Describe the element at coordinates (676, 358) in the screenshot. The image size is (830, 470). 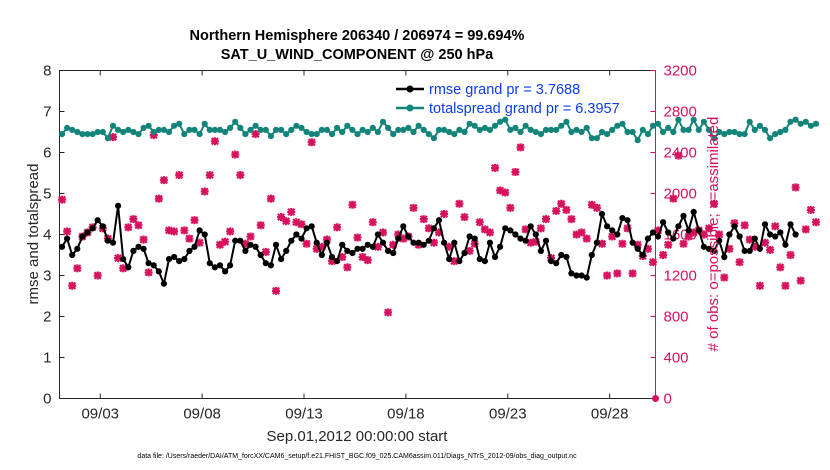
I see `y-right-tick-label: 400` at that location.